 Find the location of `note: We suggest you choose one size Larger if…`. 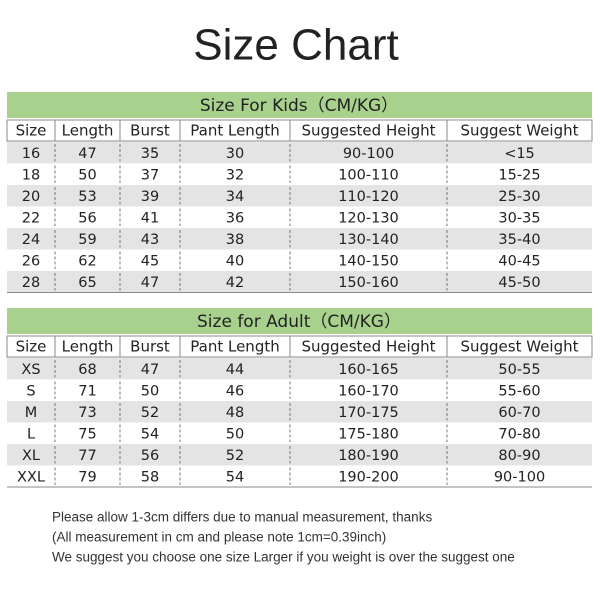

note: We suggest you choose one size Larger if… is located at coordinates (283, 557).